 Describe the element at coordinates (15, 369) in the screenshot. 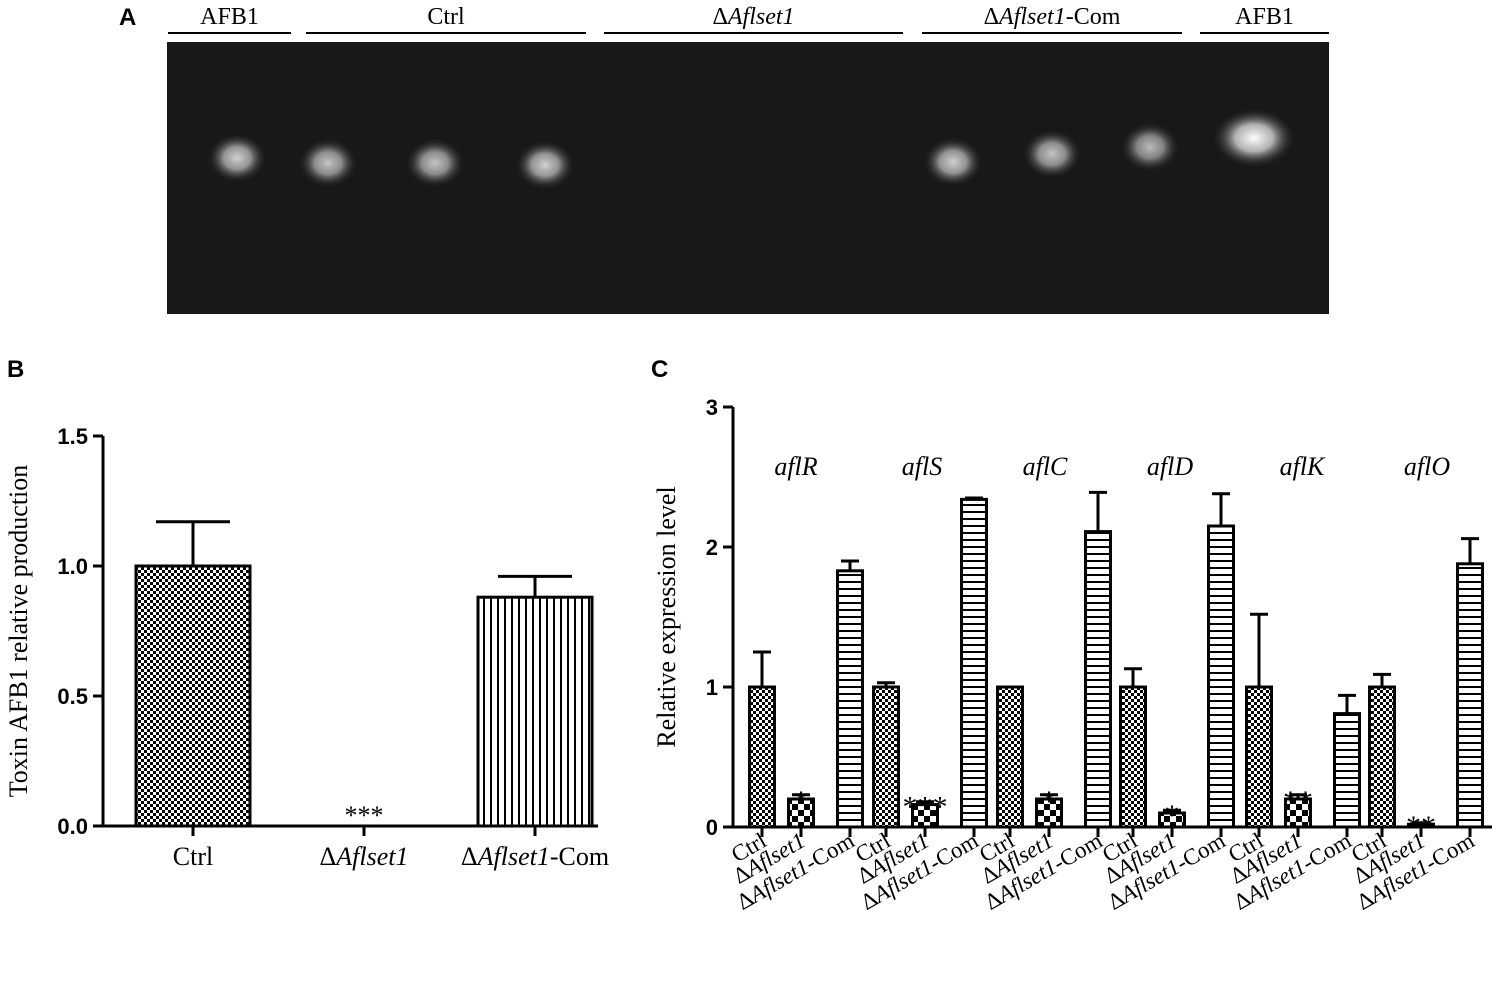

I see `panel-letter-b: B` at that location.